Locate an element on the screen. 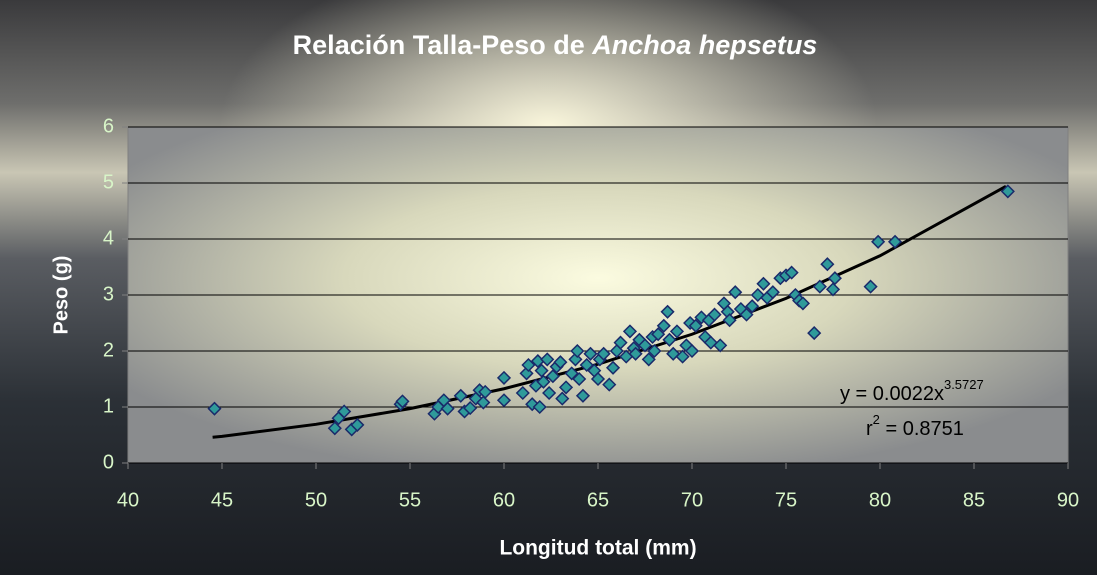 This screenshot has width=1097, height=580. y-tick-label: 0 is located at coordinates (108, 462).